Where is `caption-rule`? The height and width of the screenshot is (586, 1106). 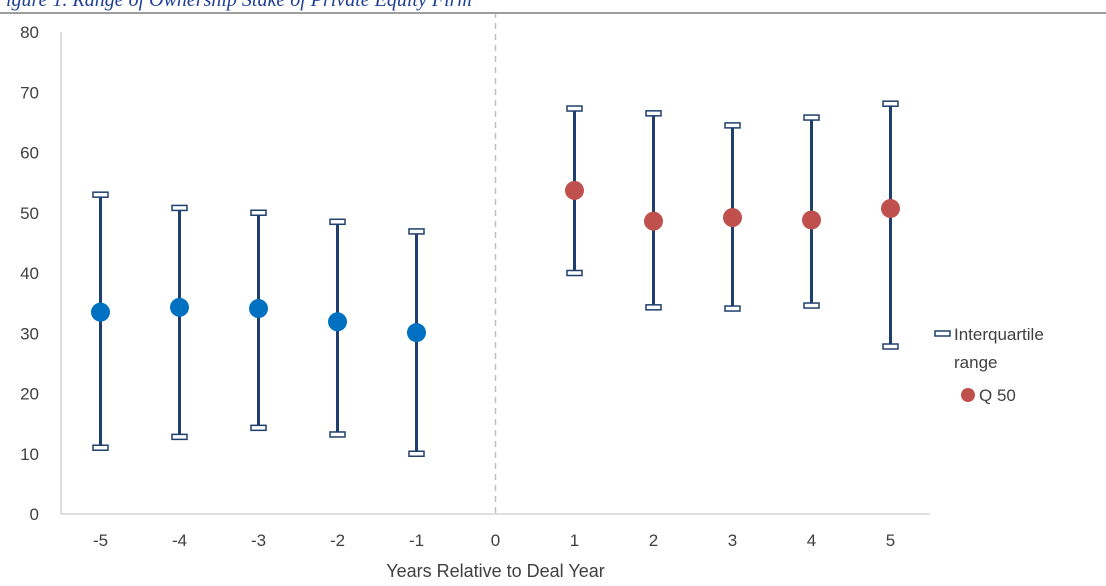
caption-rule is located at coordinates (553, 13).